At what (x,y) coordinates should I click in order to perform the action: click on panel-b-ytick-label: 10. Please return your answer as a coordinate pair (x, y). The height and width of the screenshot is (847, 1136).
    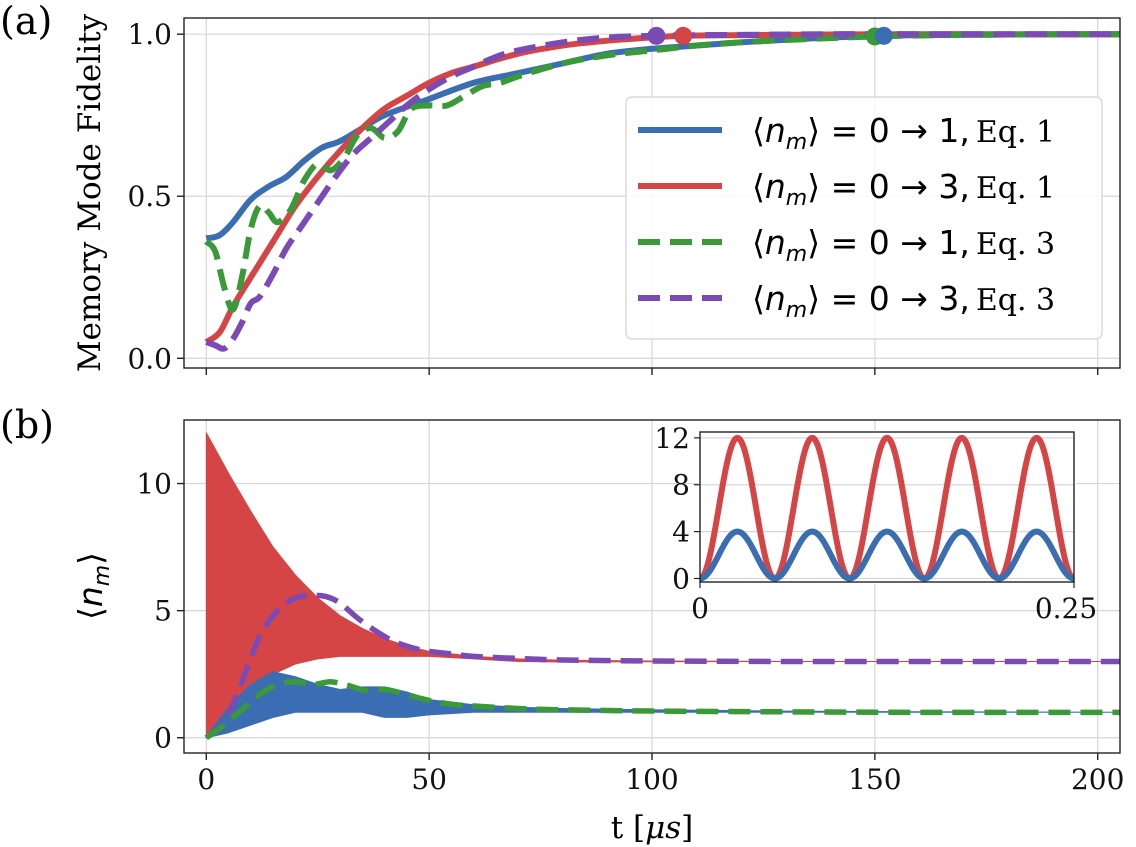
    Looking at the image, I should click on (154, 484).